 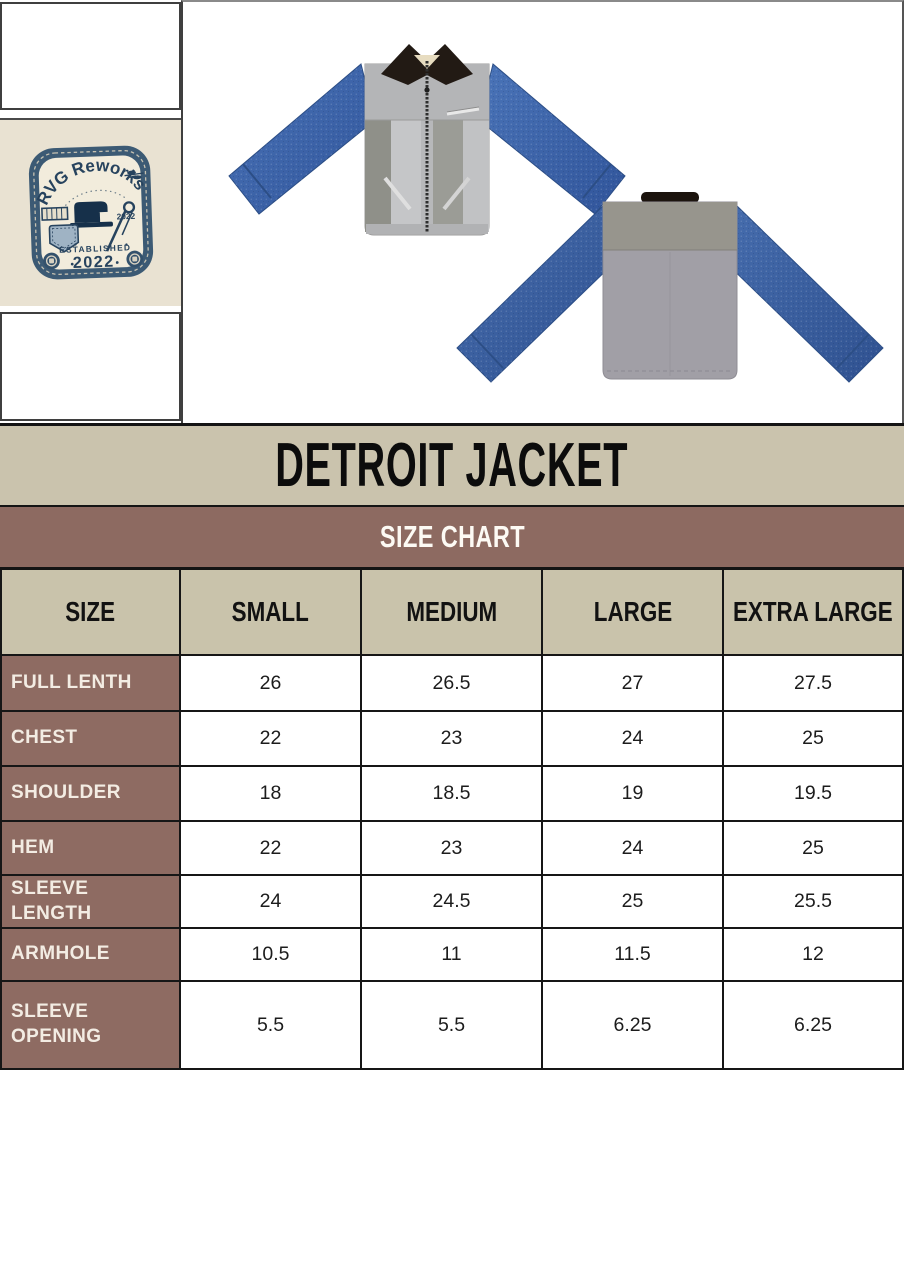 I want to click on column-header-size: SIZE, so click(x=90, y=613).